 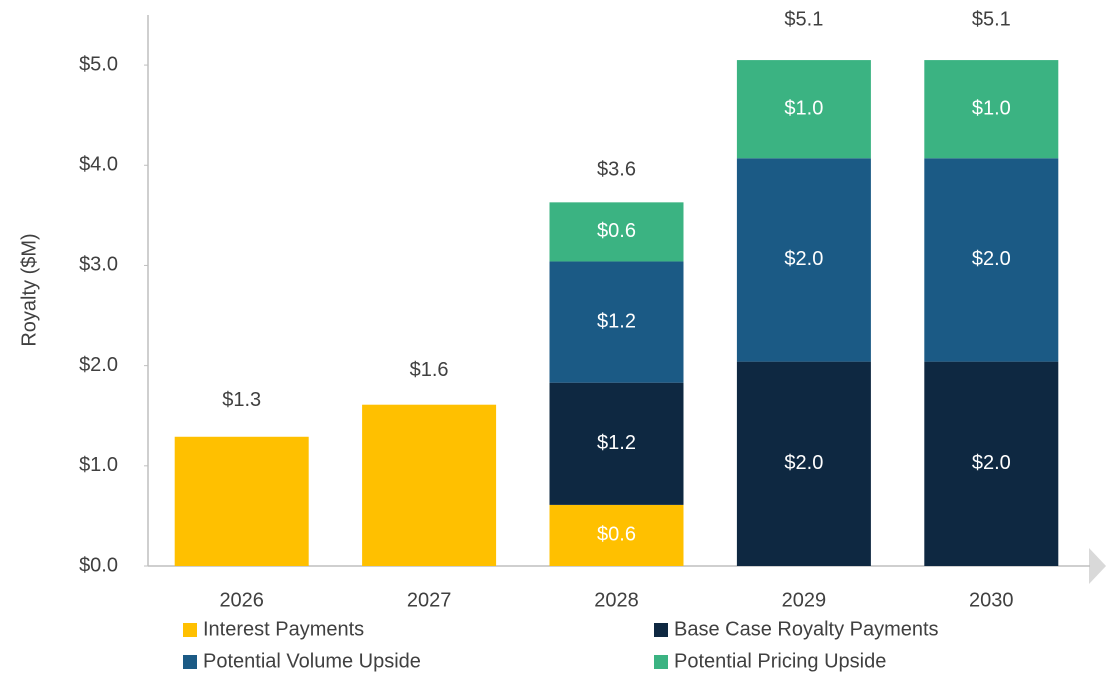 I want to click on legend-label: Potential Pricing Upside, so click(x=780, y=661).